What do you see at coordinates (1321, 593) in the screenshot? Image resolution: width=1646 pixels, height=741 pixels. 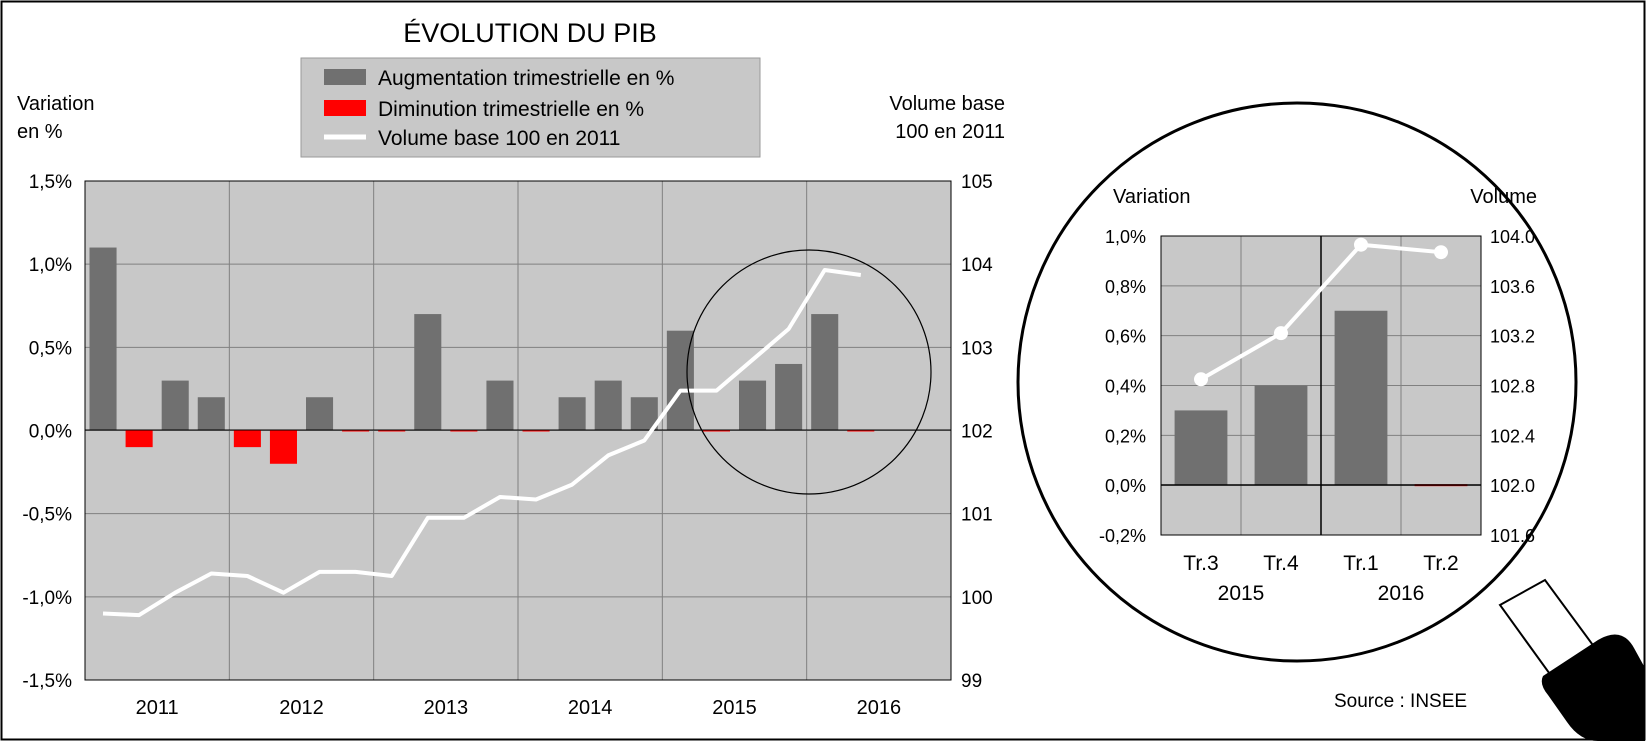 I see `zoom-year-labels: 2015 2016` at bounding box center [1321, 593].